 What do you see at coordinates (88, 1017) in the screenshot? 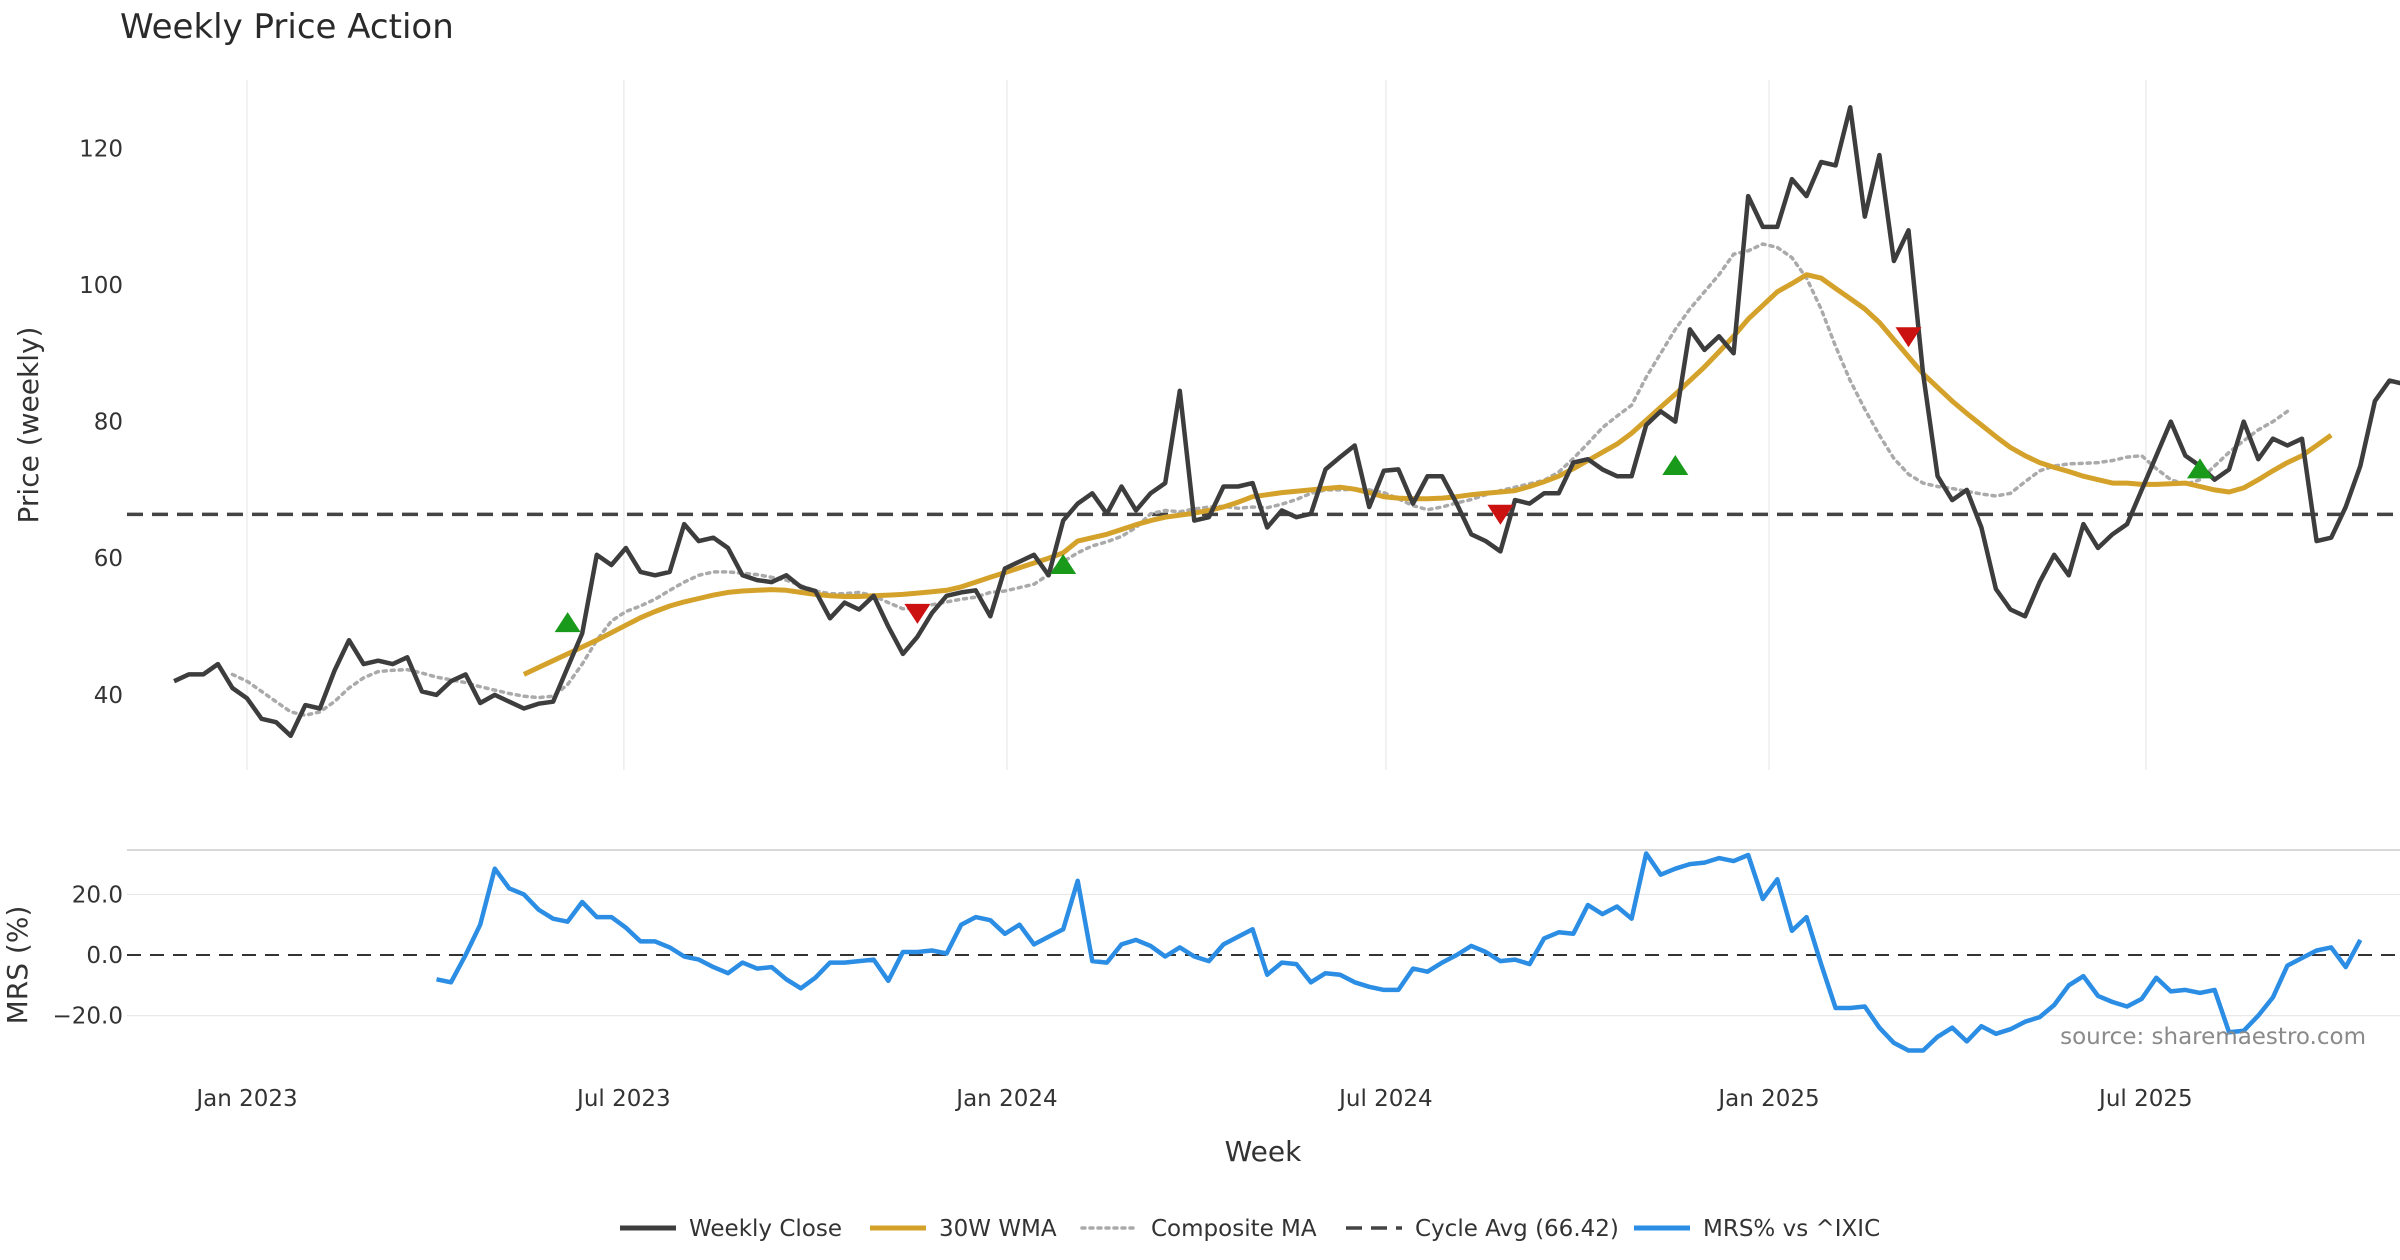
I see `mrs-y-tick-label: −20.0` at bounding box center [88, 1017].